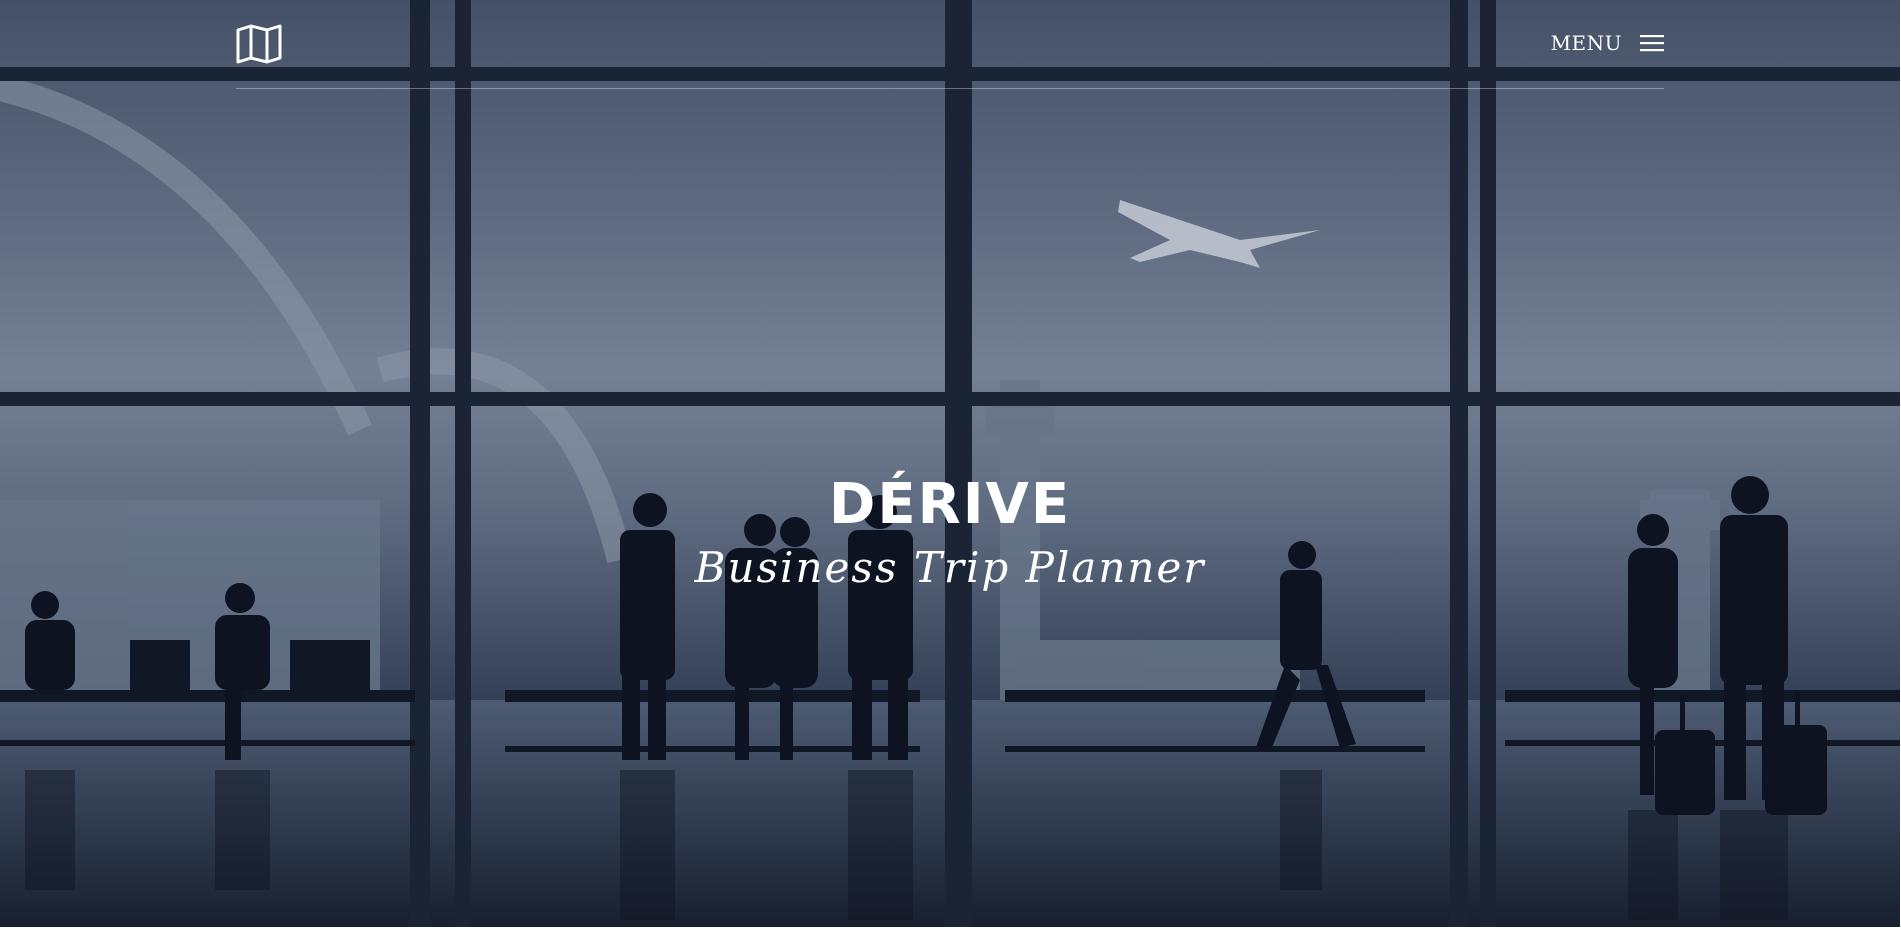 This screenshot has width=1901, height=929. I want to click on hero-title: DÉRIVE, so click(950, 504).